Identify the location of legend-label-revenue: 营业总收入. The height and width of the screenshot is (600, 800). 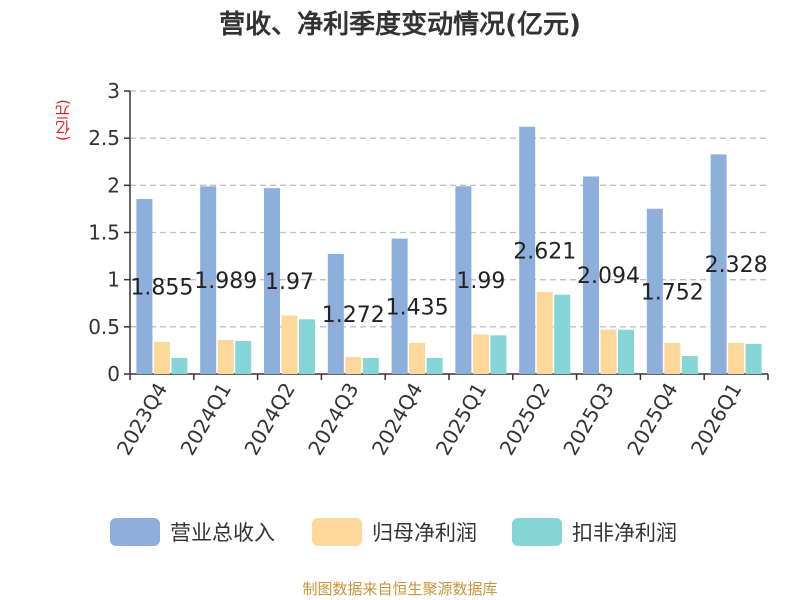
(222, 533).